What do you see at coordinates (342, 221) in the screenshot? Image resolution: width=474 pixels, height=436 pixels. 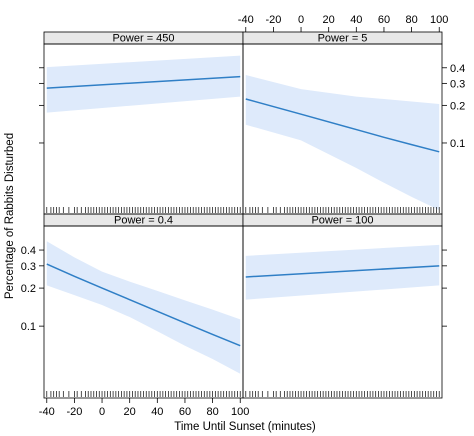 I see `panel-strip-label: Power = 100` at bounding box center [342, 221].